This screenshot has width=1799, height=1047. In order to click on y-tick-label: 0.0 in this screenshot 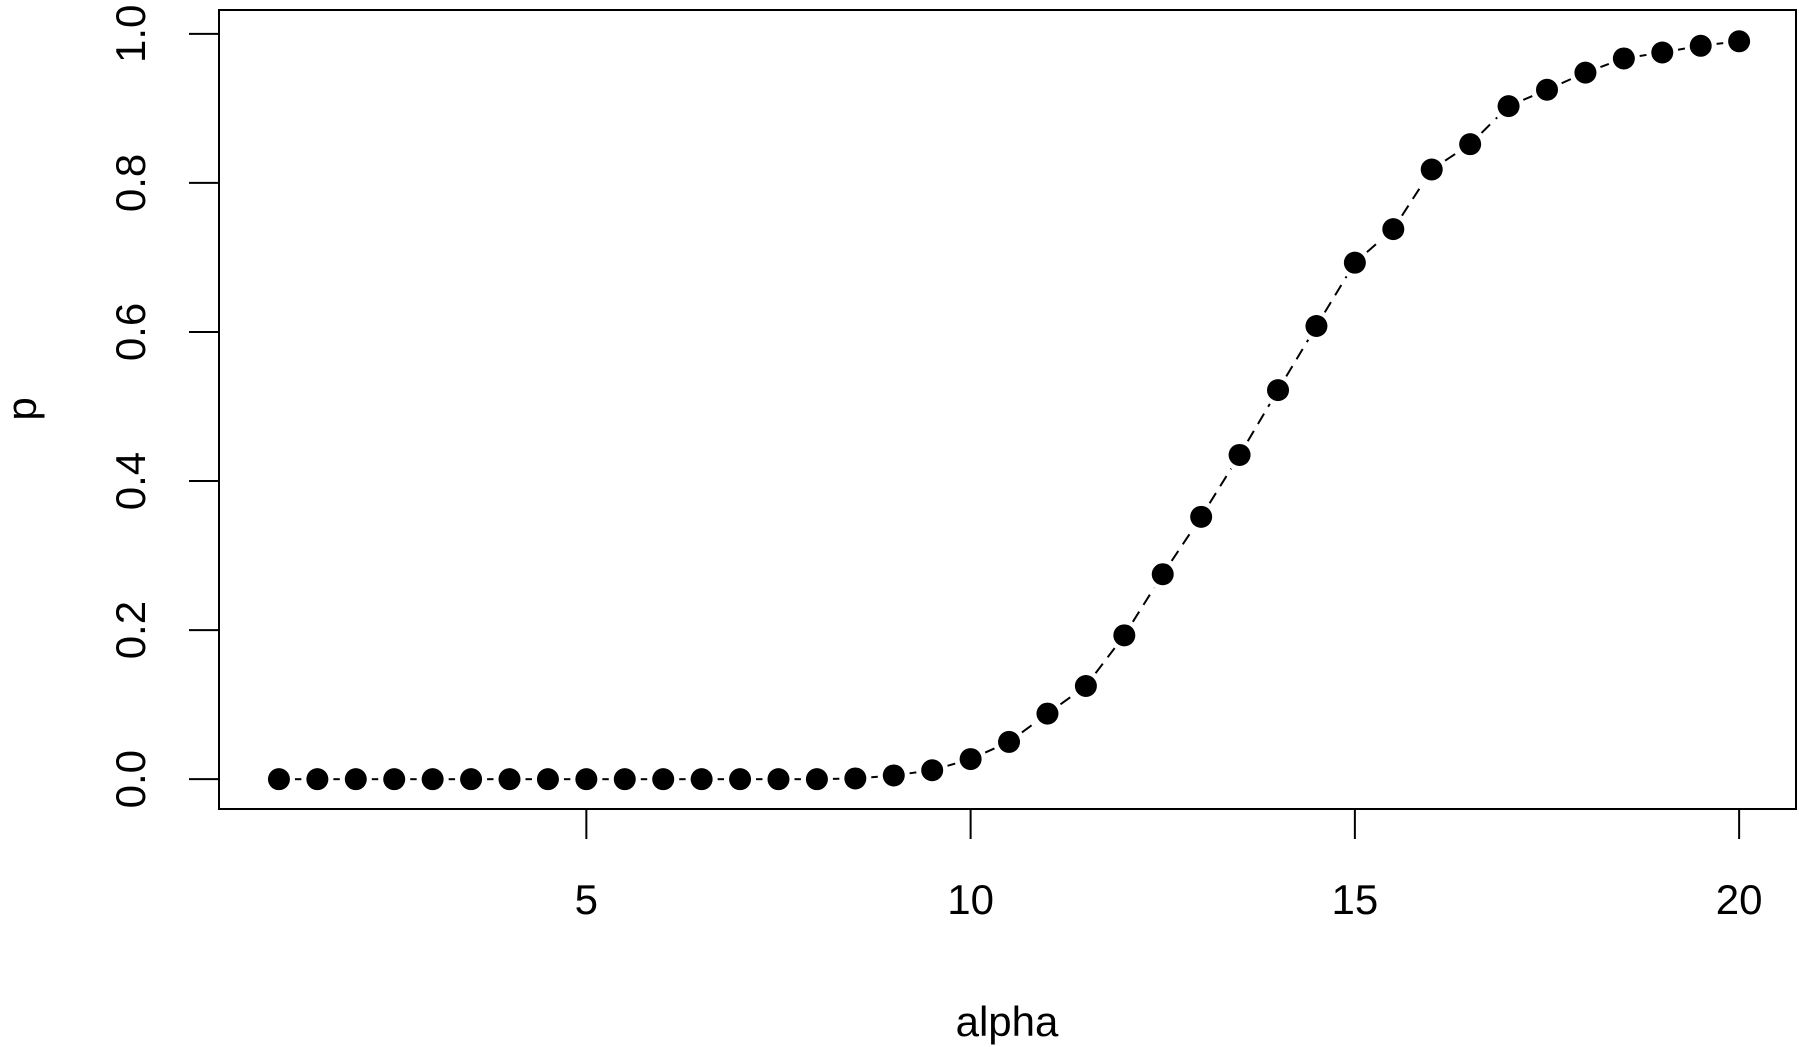, I will do `click(130, 779)`.